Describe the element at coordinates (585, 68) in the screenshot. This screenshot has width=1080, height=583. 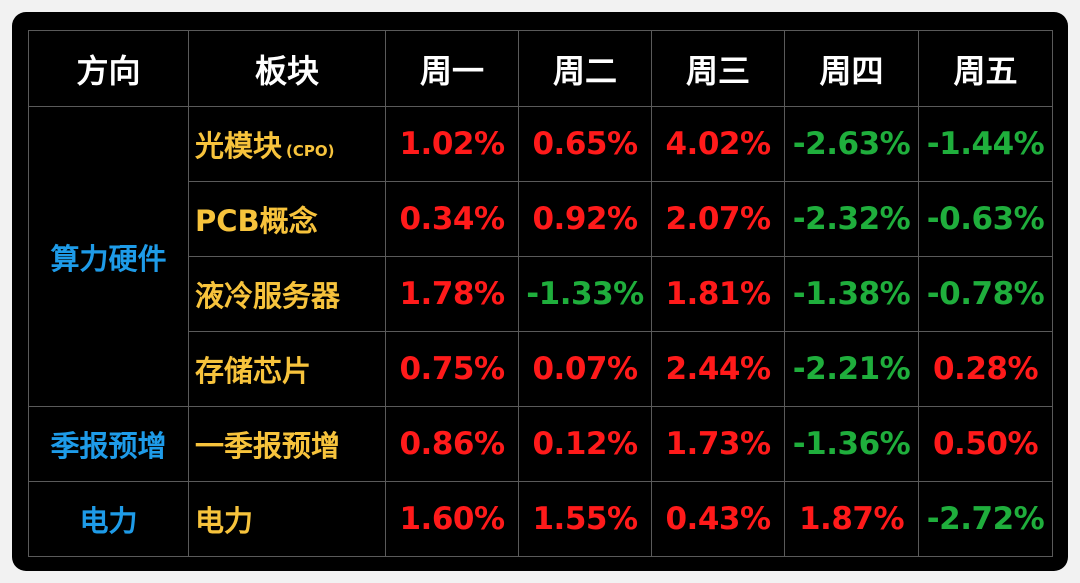
I see `header-cell: 周二` at that location.